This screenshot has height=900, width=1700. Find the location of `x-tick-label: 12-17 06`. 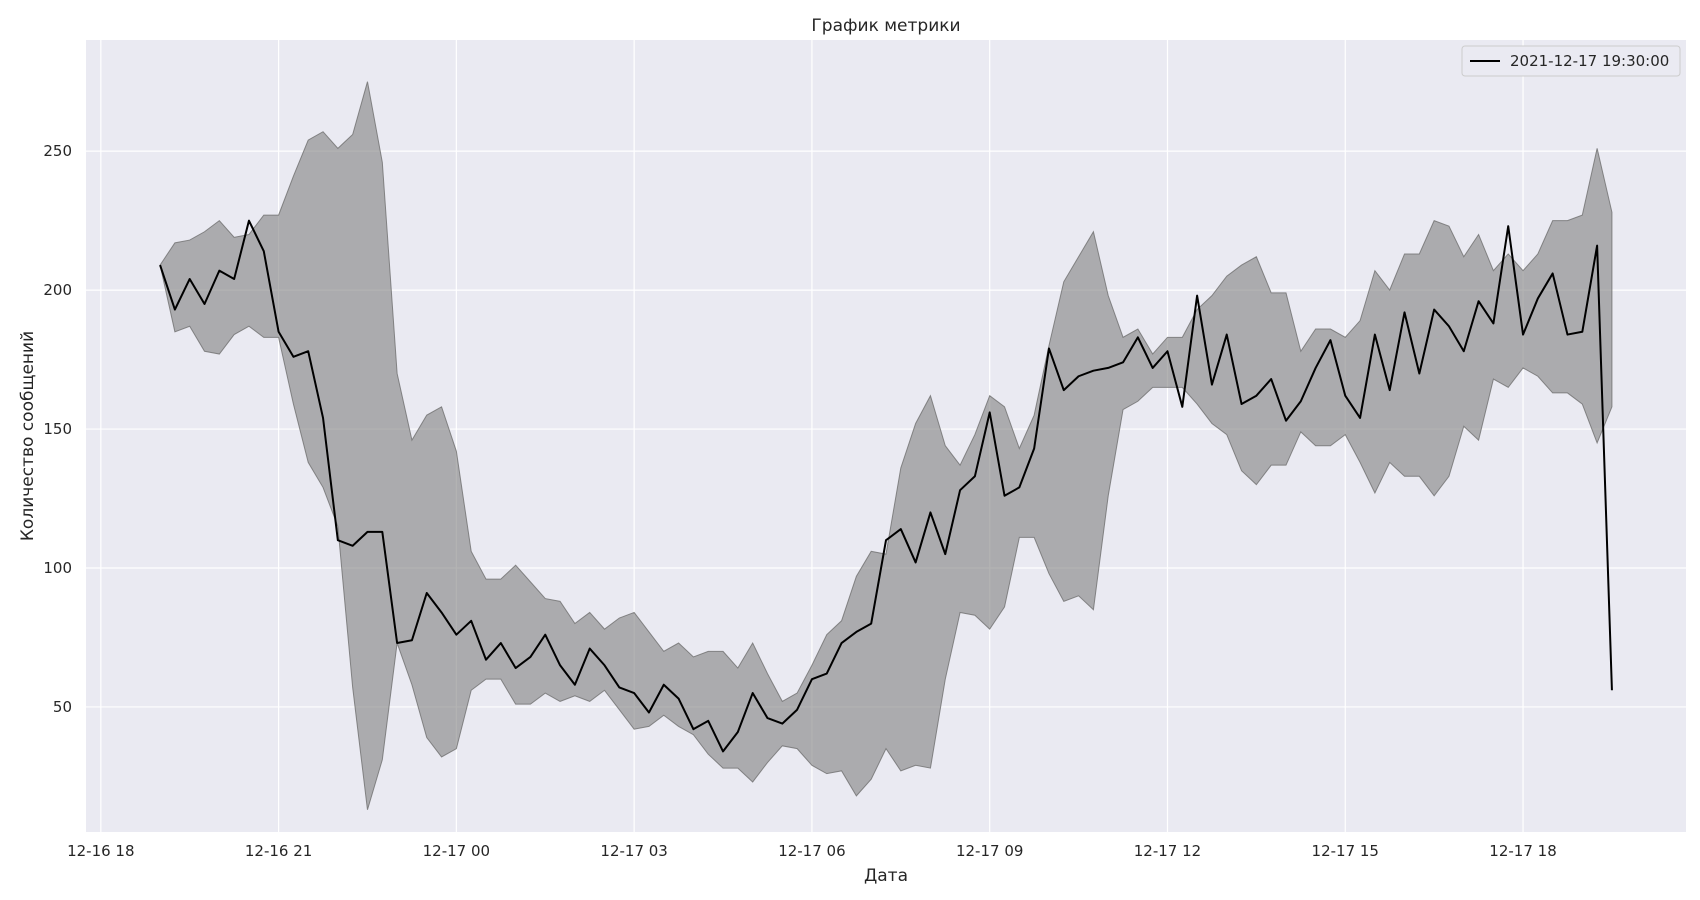

x-tick-label: 12-17 06 is located at coordinates (811, 851).